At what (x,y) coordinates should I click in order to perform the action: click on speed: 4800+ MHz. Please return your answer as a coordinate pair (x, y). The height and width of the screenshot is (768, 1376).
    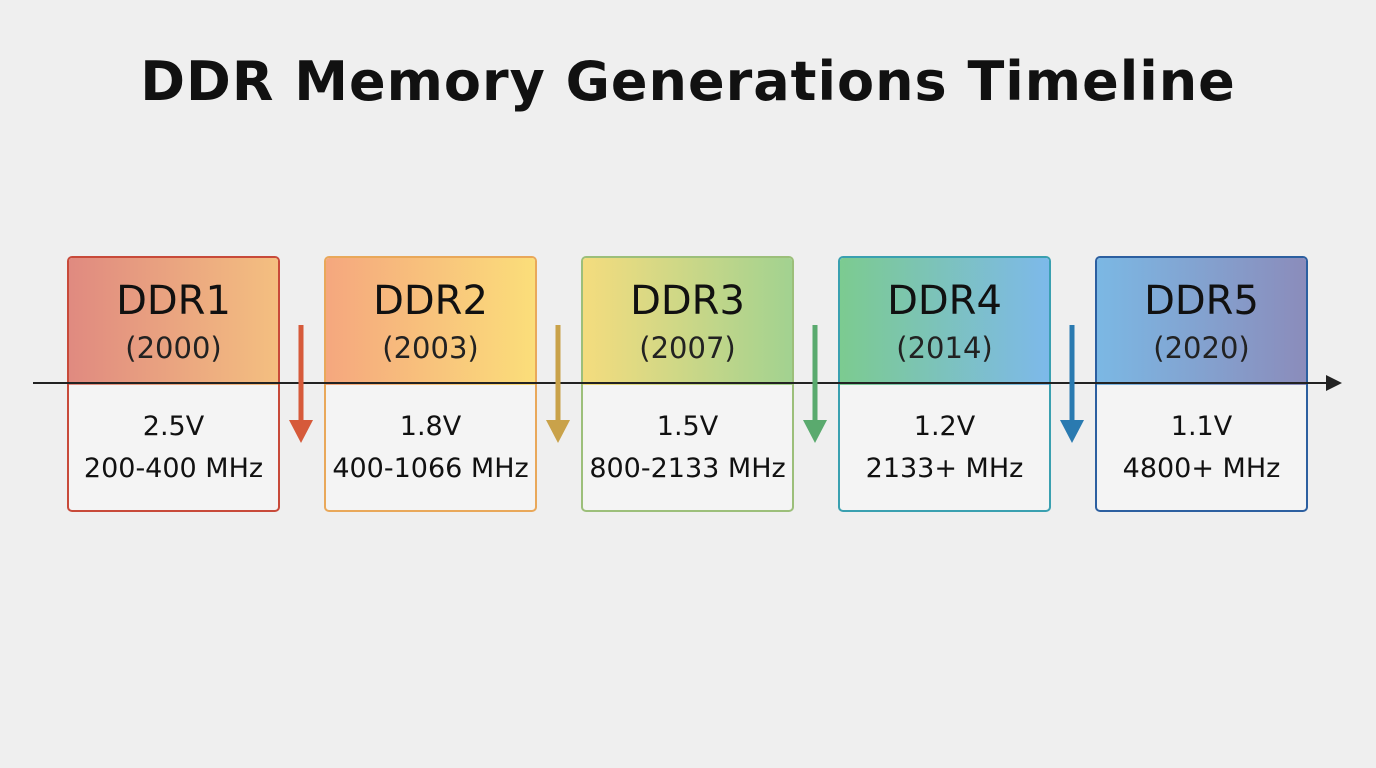
    Looking at the image, I should click on (1201, 468).